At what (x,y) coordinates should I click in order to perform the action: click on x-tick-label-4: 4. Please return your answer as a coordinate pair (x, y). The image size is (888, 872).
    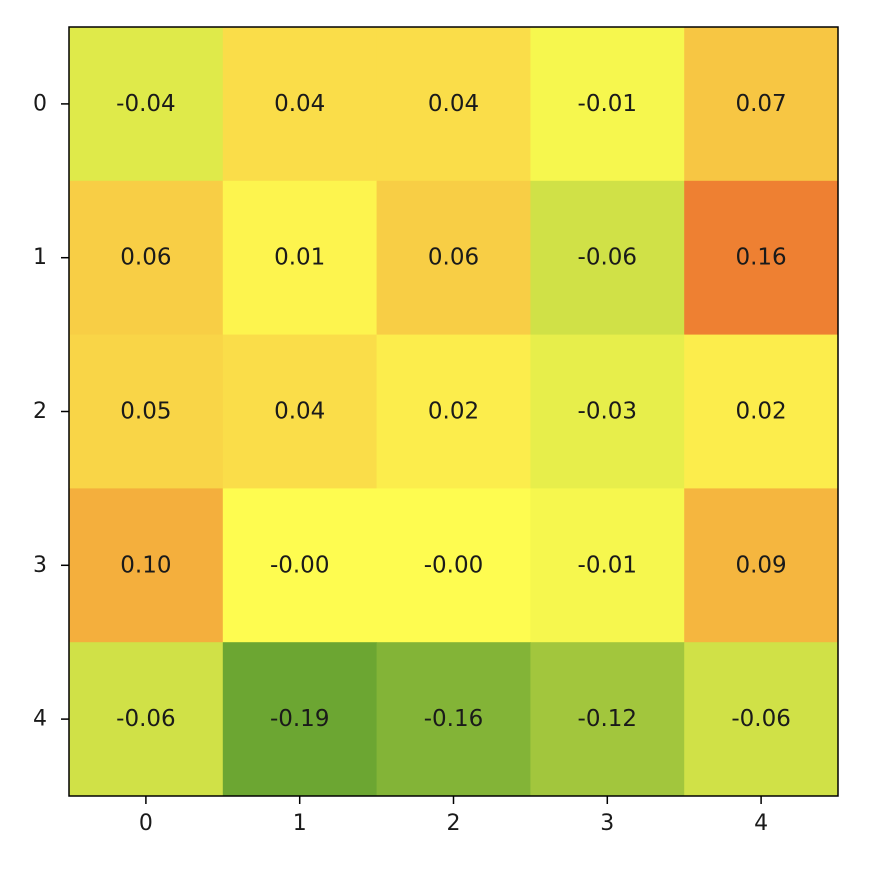
    Looking at the image, I should click on (761, 823).